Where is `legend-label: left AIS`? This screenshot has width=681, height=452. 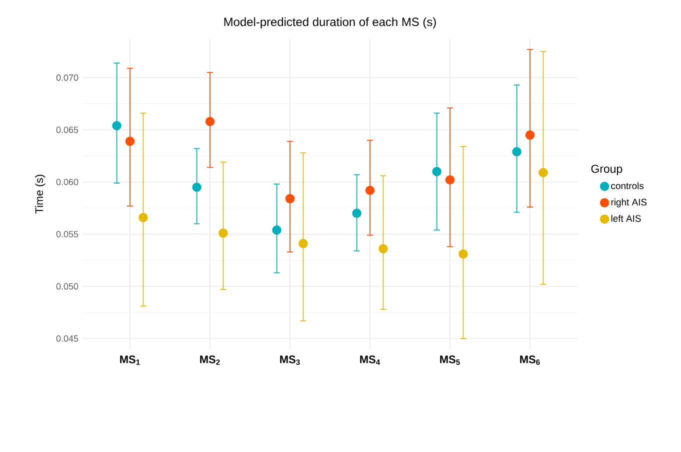 legend-label: left AIS is located at coordinates (626, 218).